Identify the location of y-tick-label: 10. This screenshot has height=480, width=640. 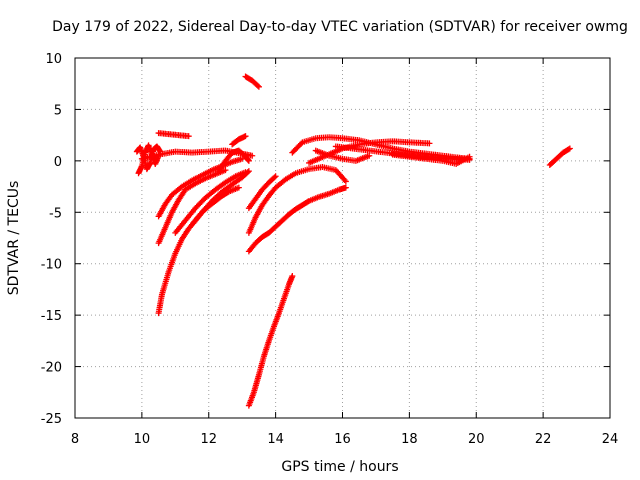
(53, 59).